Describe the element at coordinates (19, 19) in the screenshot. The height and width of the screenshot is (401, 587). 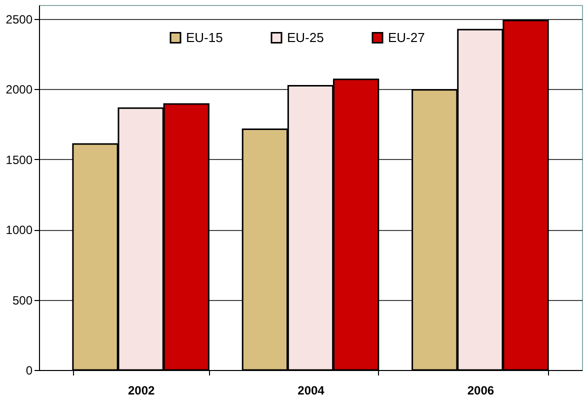
I see `y-tick-label: 2500` at that location.